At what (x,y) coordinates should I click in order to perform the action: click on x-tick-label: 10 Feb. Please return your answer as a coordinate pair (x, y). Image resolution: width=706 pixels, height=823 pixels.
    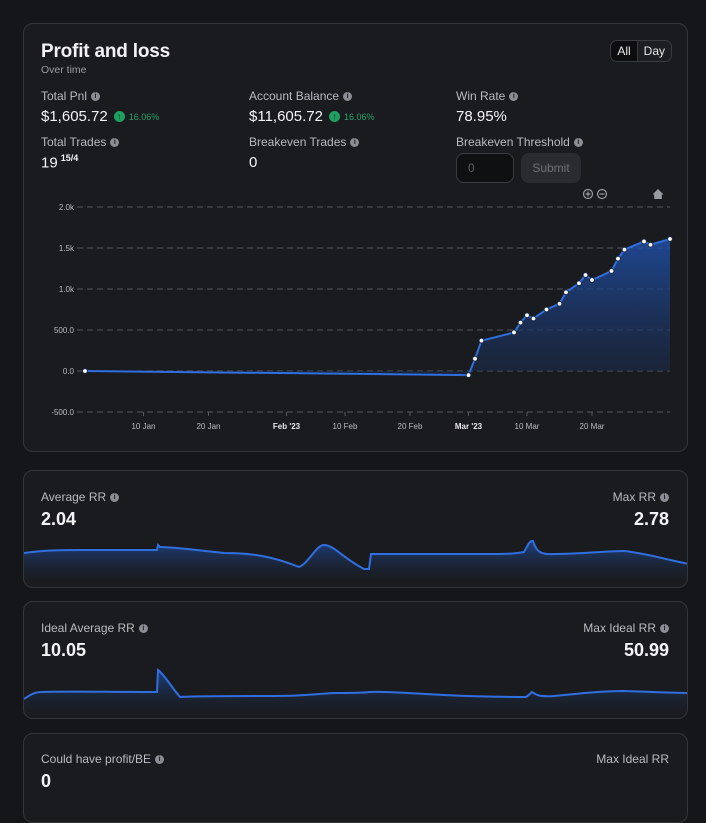
    Looking at the image, I should click on (345, 426).